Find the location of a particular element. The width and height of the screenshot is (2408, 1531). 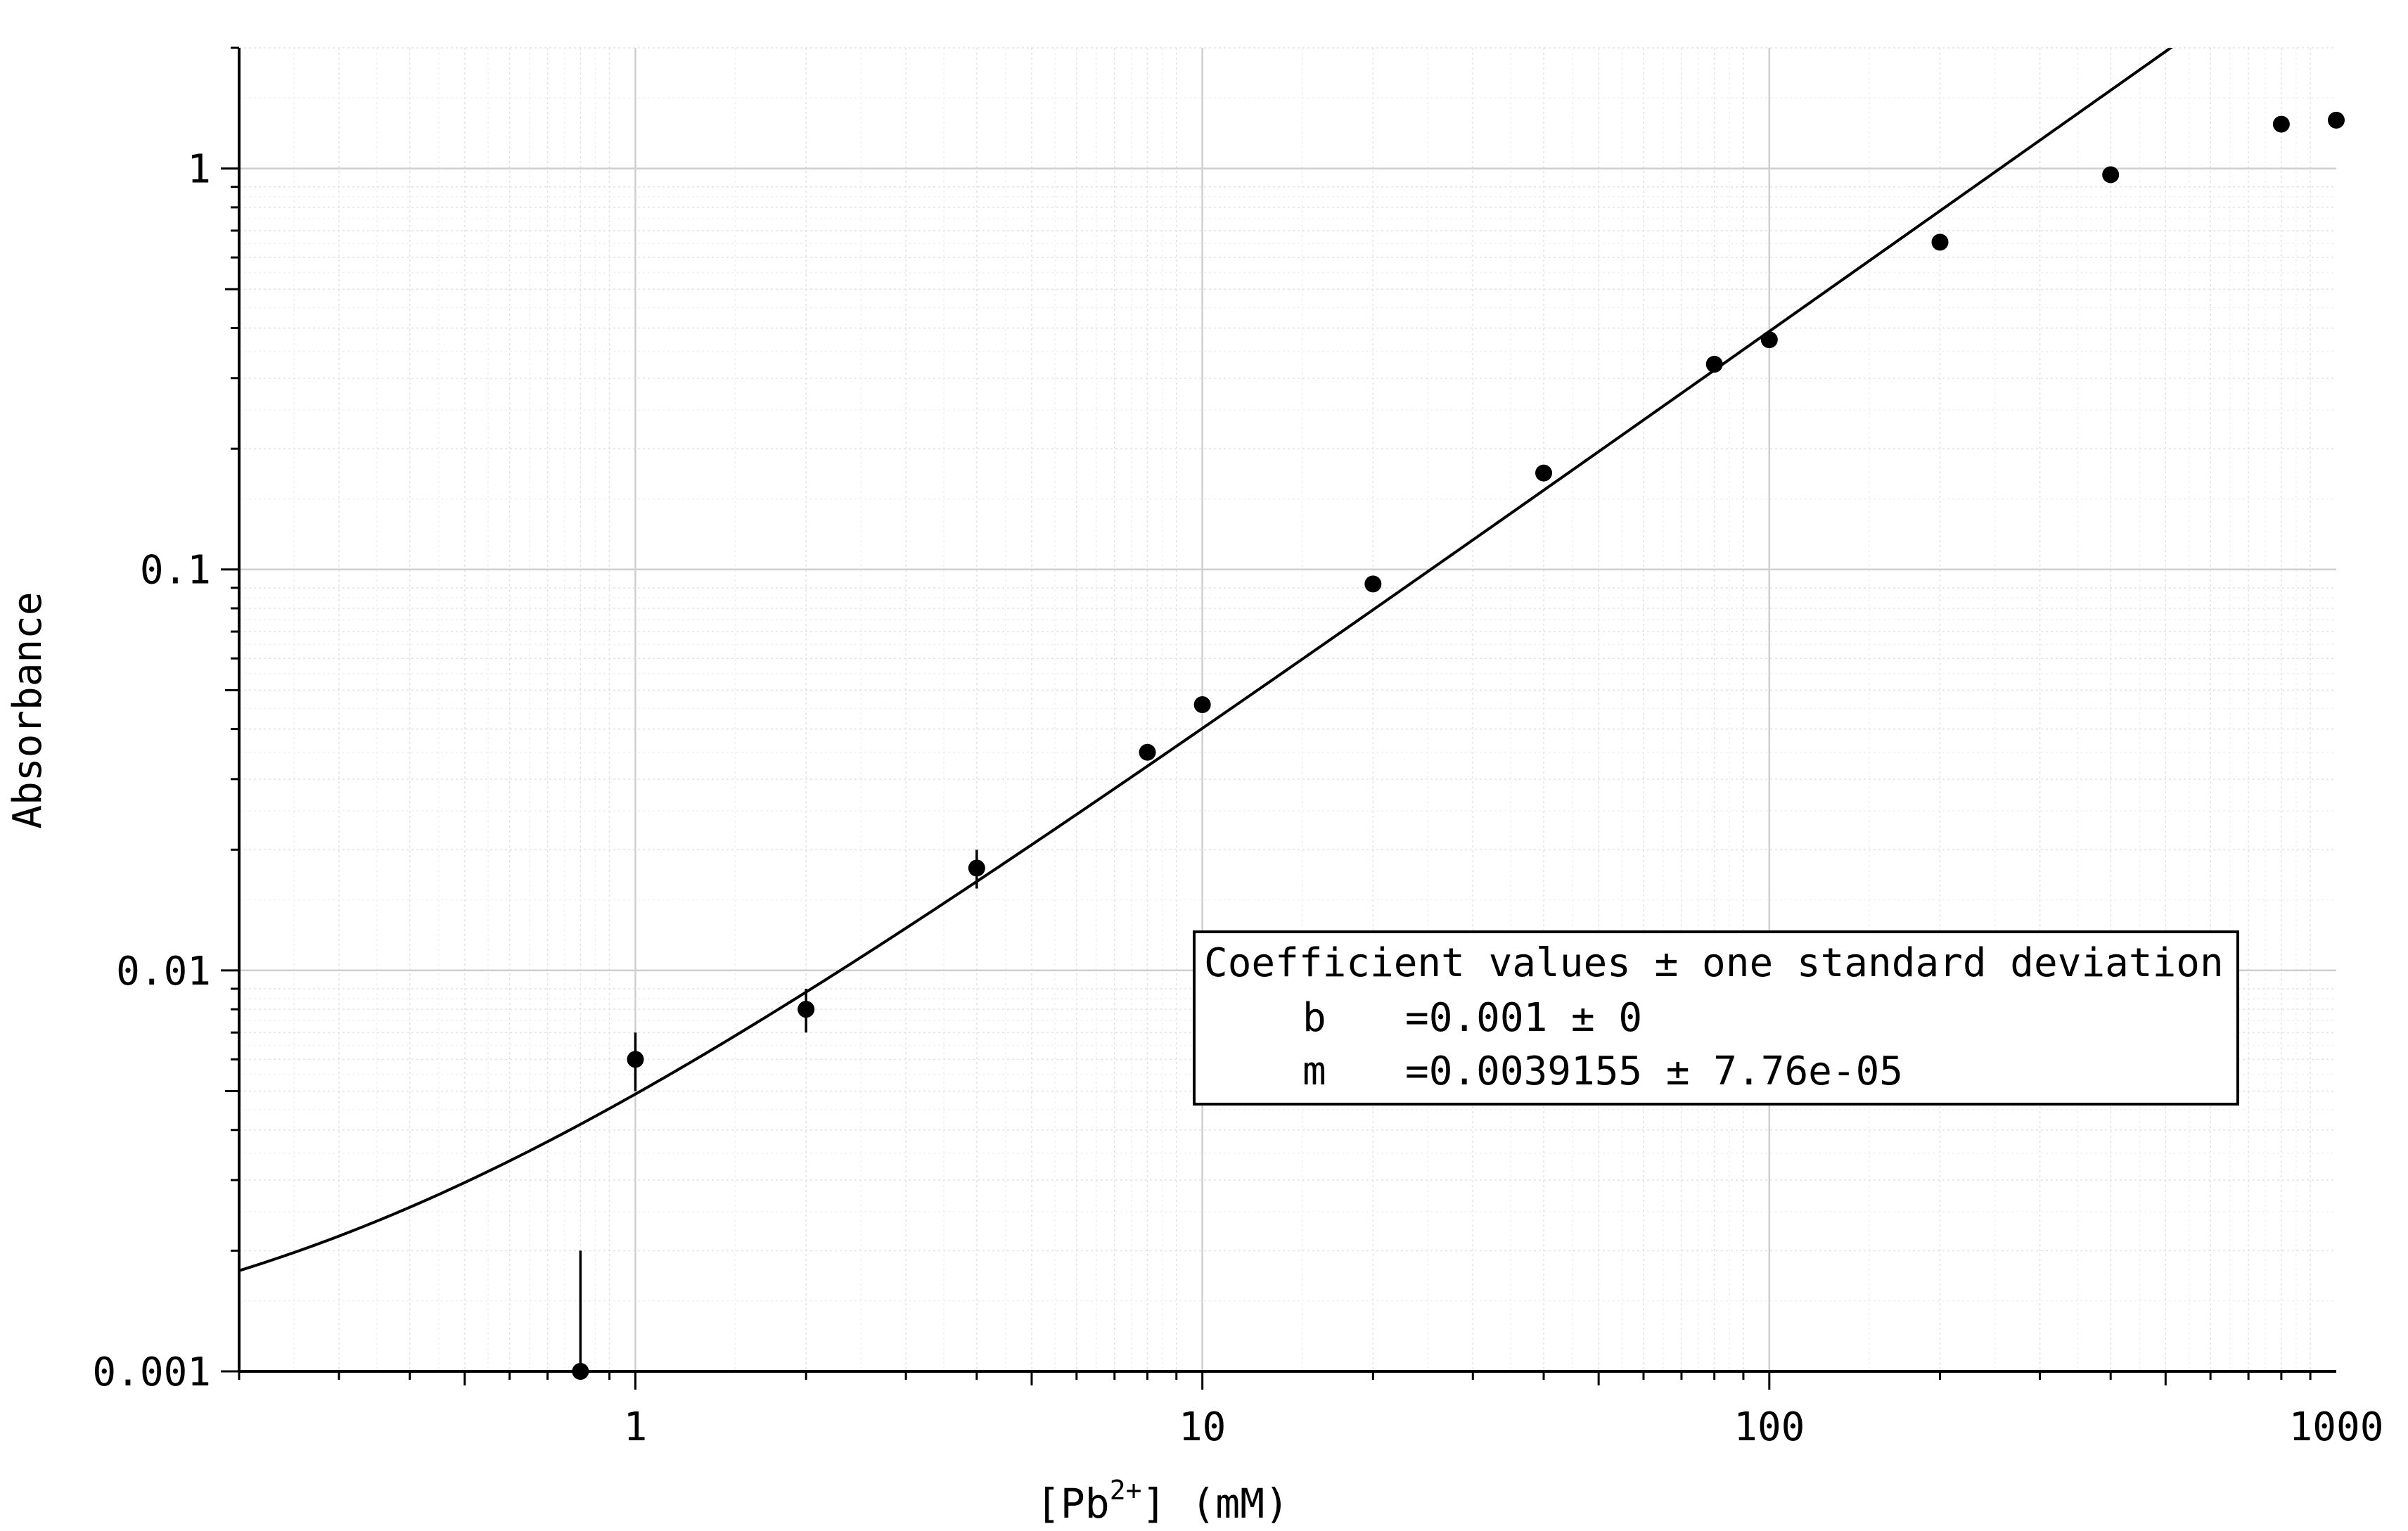

x-tick-label: 10 is located at coordinates (1202, 1427).